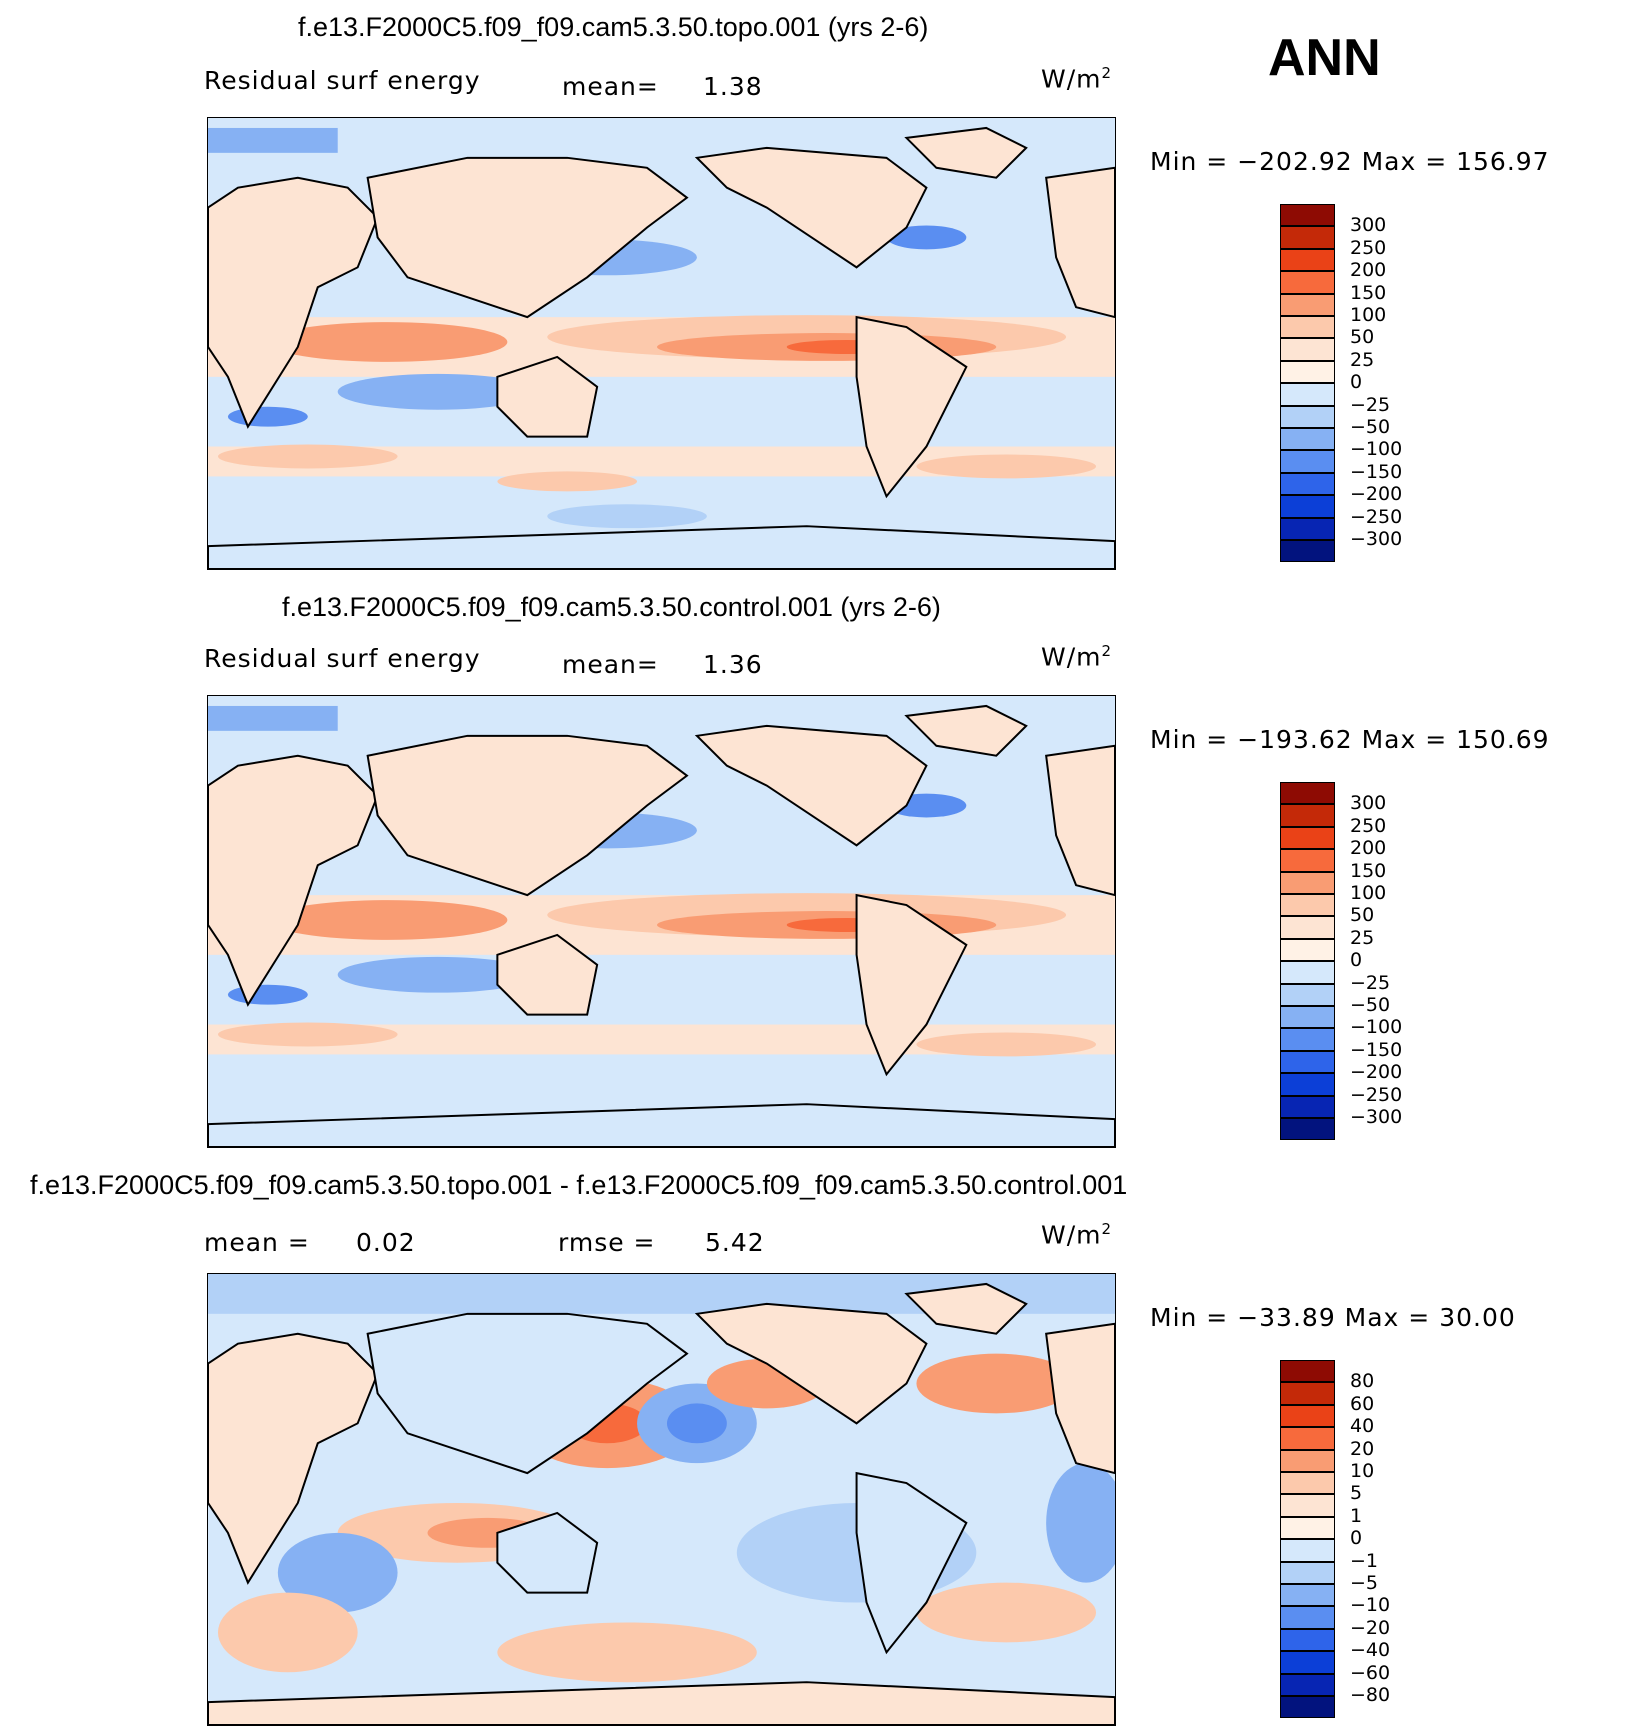  Describe the element at coordinates (1370, 982) in the screenshot. I see `colorbar-level-label: −25` at that location.